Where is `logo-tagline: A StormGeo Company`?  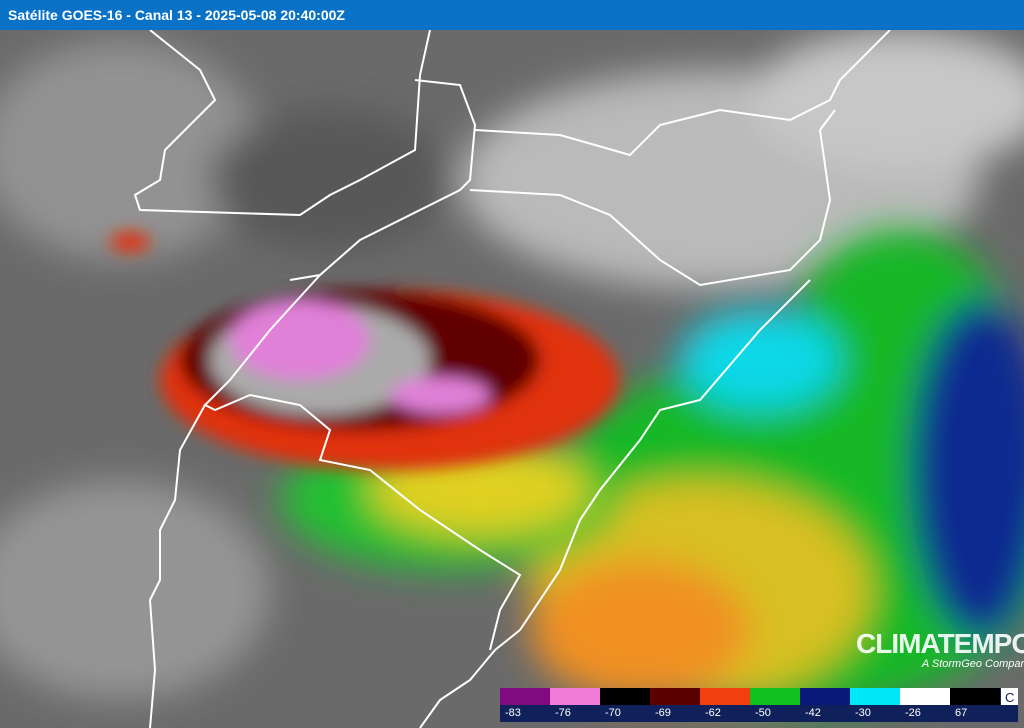
logo-tagline: A StormGeo Company is located at coordinates (972, 664).